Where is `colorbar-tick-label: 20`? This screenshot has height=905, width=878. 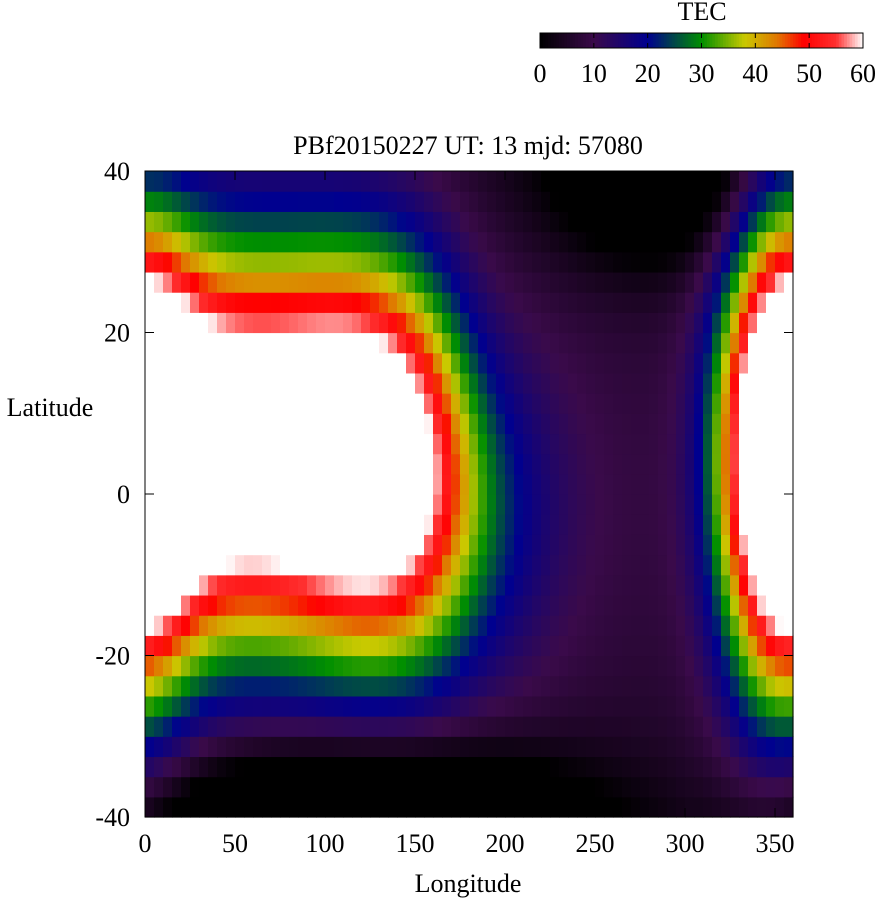 colorbar-tick-label: 20 is located at coordinates (648, 73).